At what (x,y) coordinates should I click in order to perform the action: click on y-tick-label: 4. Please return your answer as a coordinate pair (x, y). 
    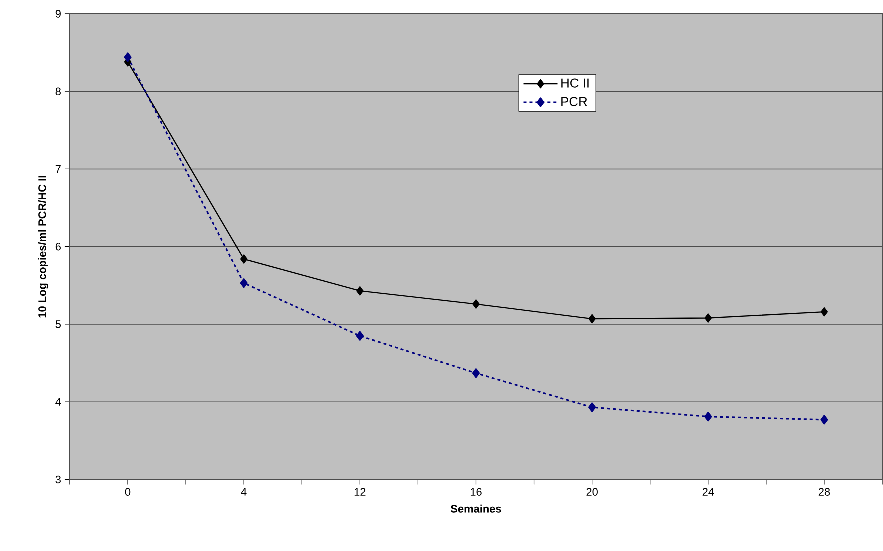
    Looking at the image, I should click on (59, 402).